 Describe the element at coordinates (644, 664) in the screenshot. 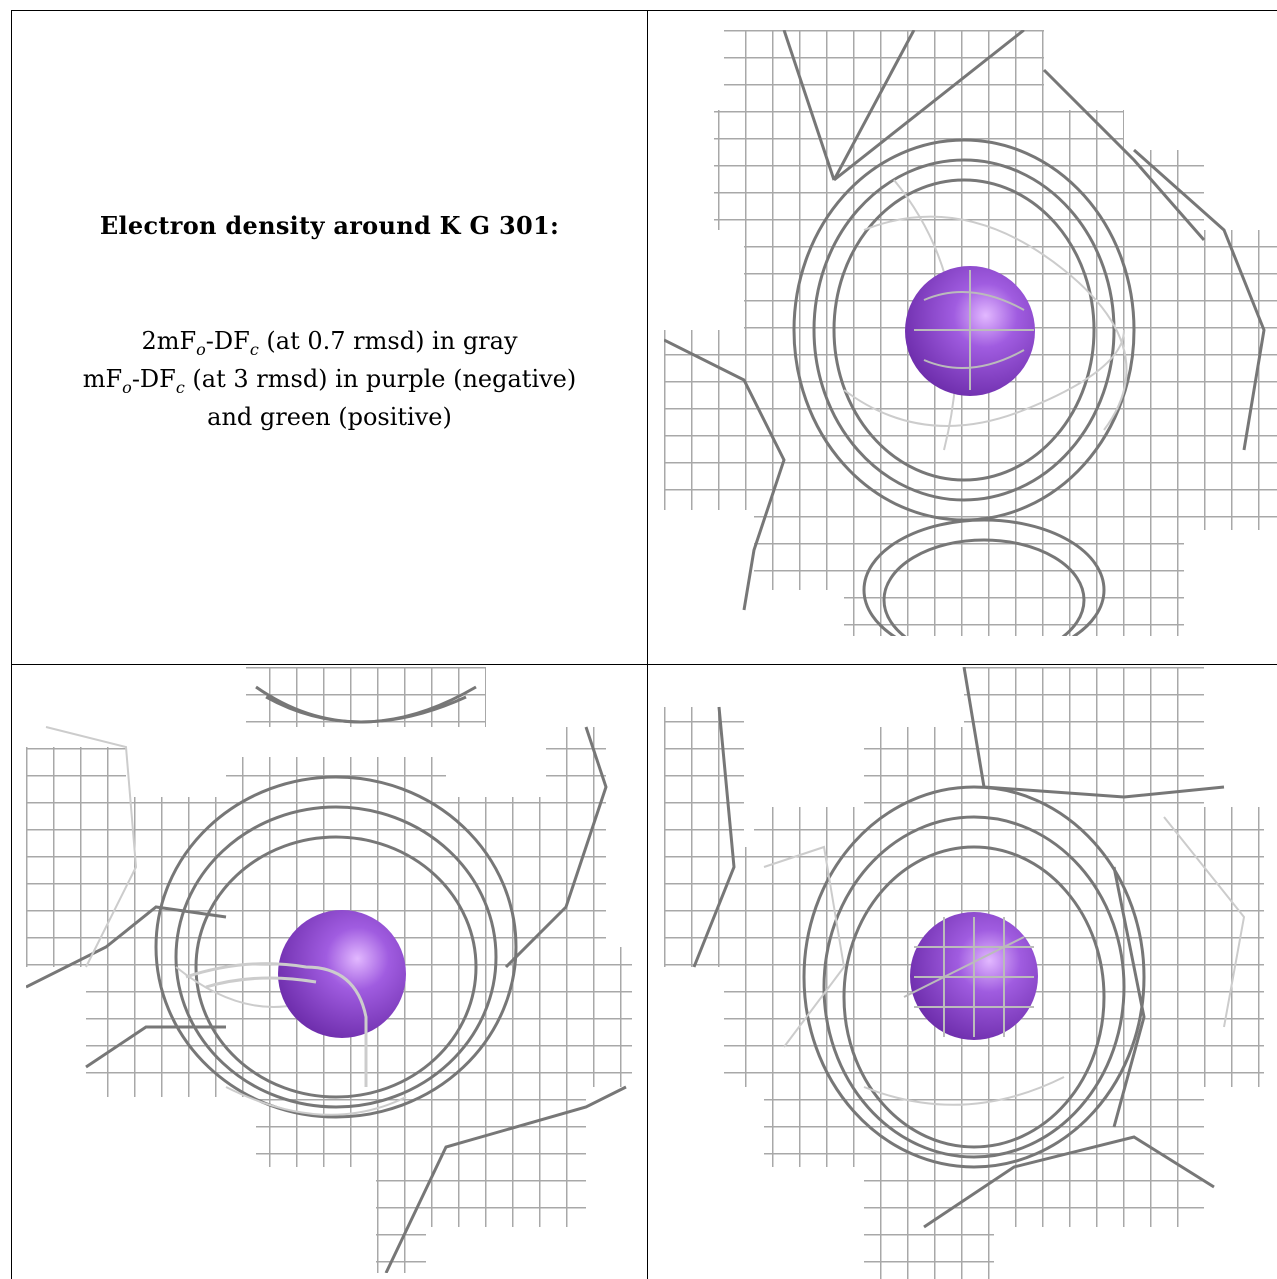

I see `table-border-row` at that location.